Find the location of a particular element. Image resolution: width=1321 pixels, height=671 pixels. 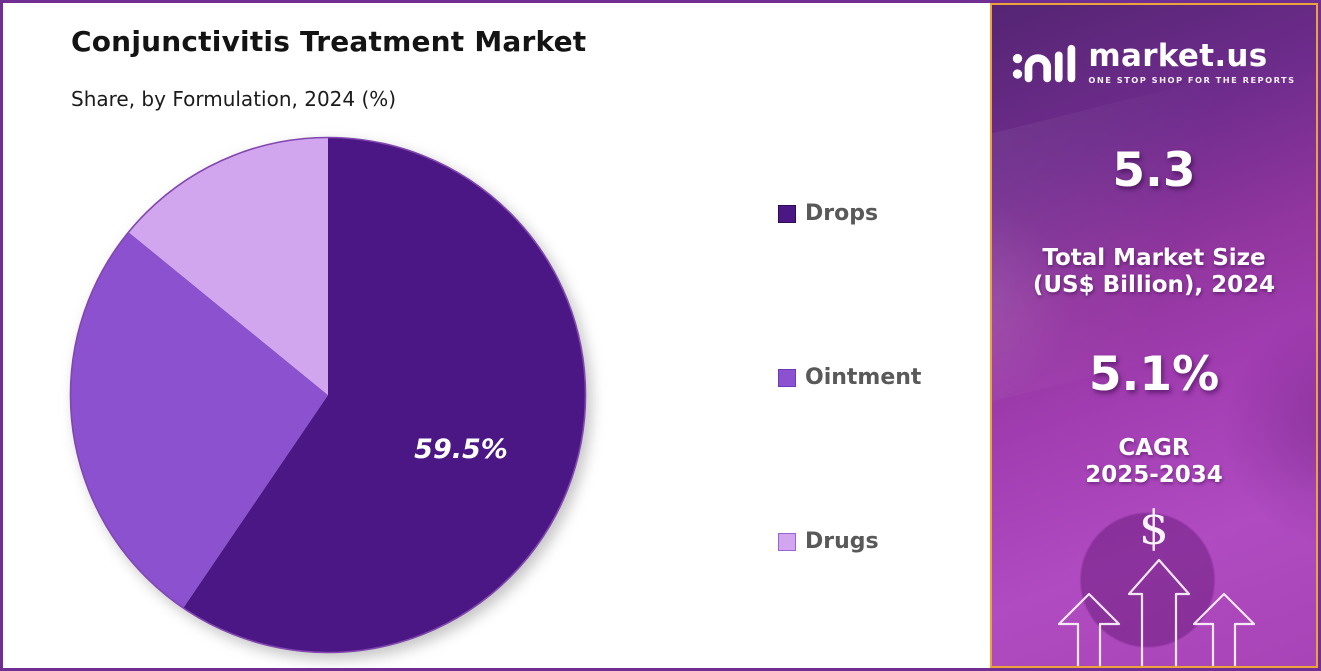

cagr-value: 5.1% is located at coordinates (1154, 374).